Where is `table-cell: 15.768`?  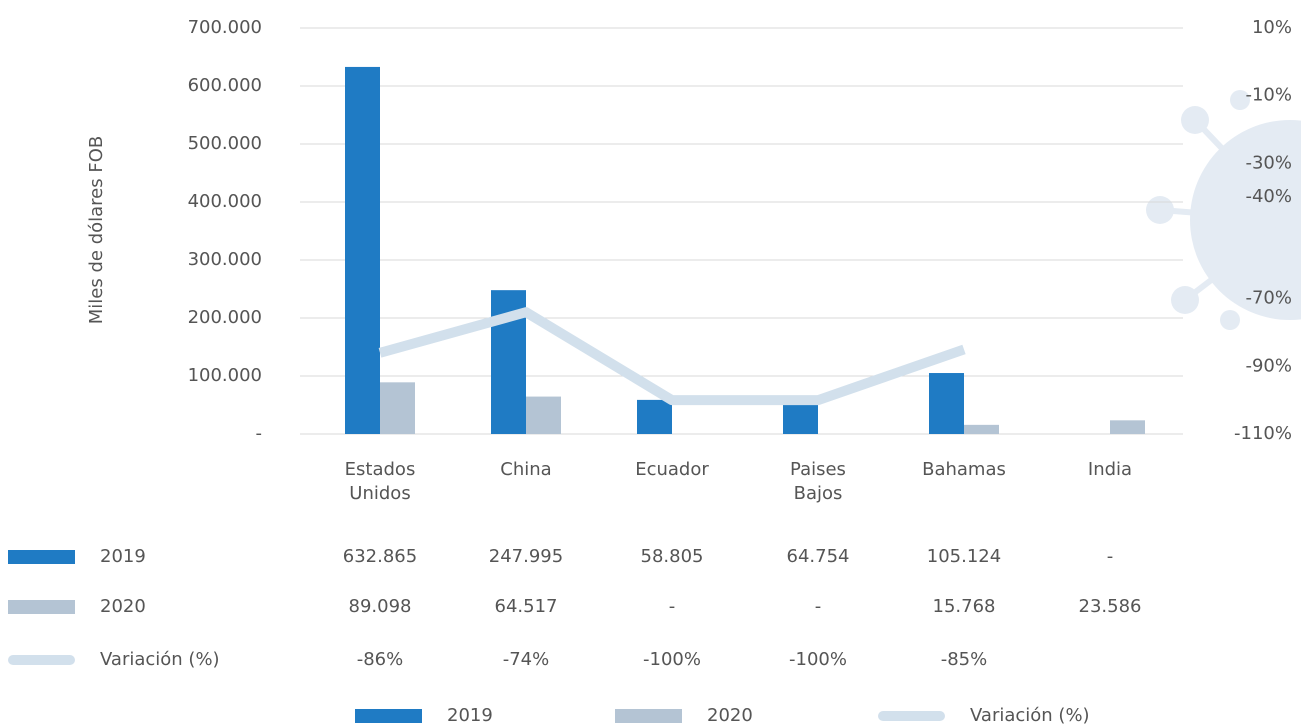
table-cell: 15.768 is located at coordinates (964, 606).